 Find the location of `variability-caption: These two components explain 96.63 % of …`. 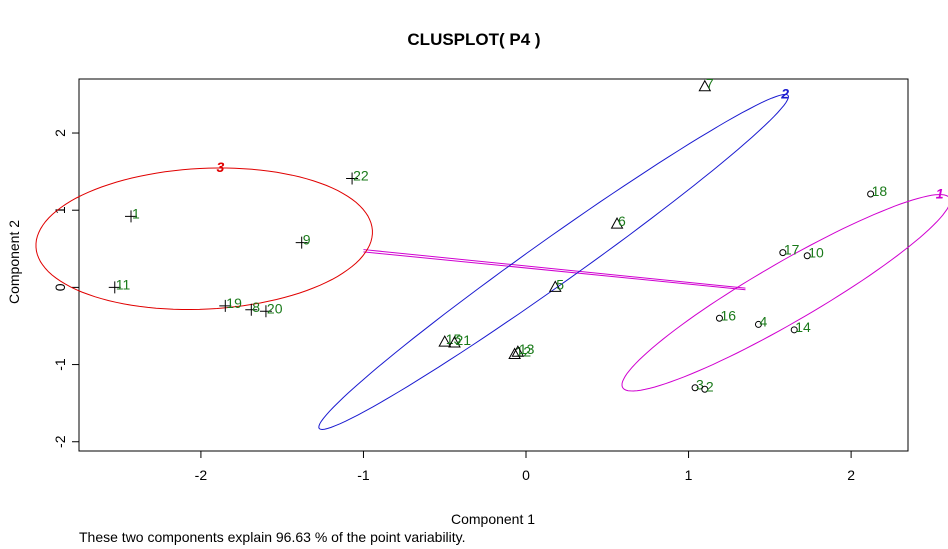

variability-caption: These two components explain 96.63 % of … is located at coordinates (272, 537).